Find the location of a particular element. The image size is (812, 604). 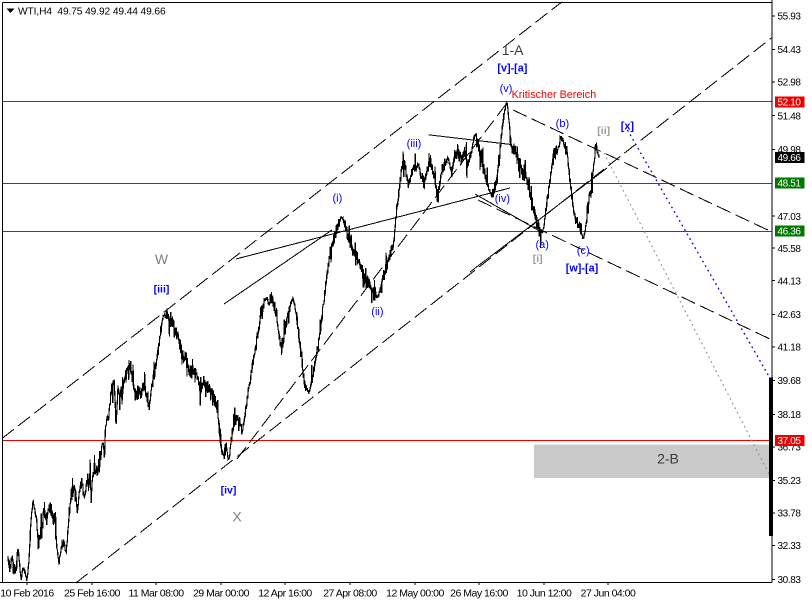

svg-text: (a) is located at coordinates (541, 245).